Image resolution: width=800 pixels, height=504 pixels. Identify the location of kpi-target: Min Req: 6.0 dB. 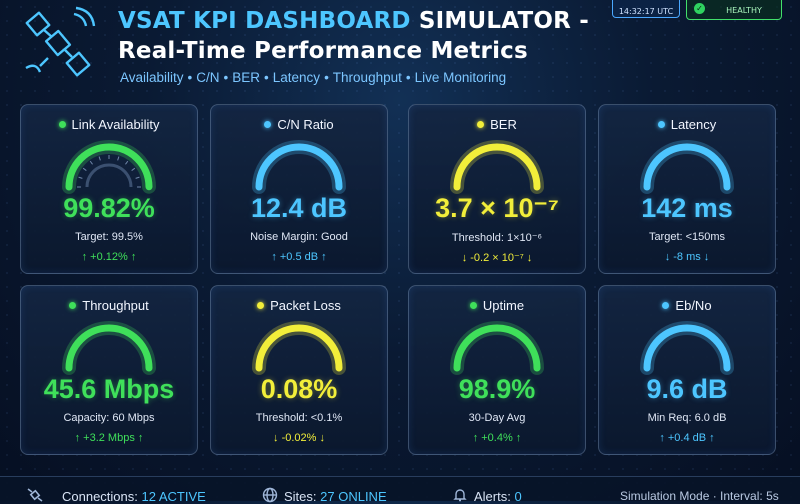
(687, 418).